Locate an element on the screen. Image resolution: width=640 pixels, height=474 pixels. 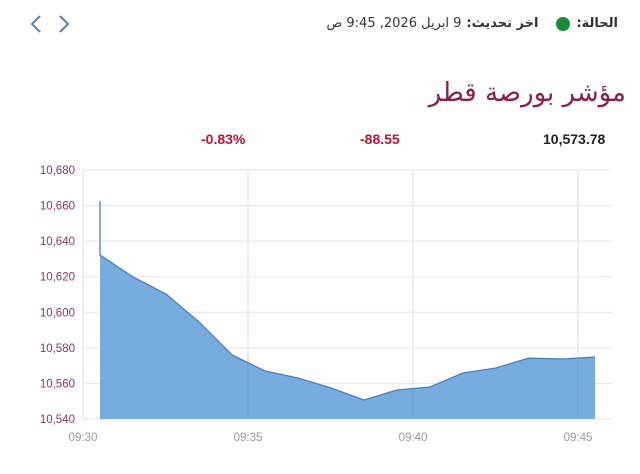
y-tick: 10,540 is located at coordinates (57, 420).